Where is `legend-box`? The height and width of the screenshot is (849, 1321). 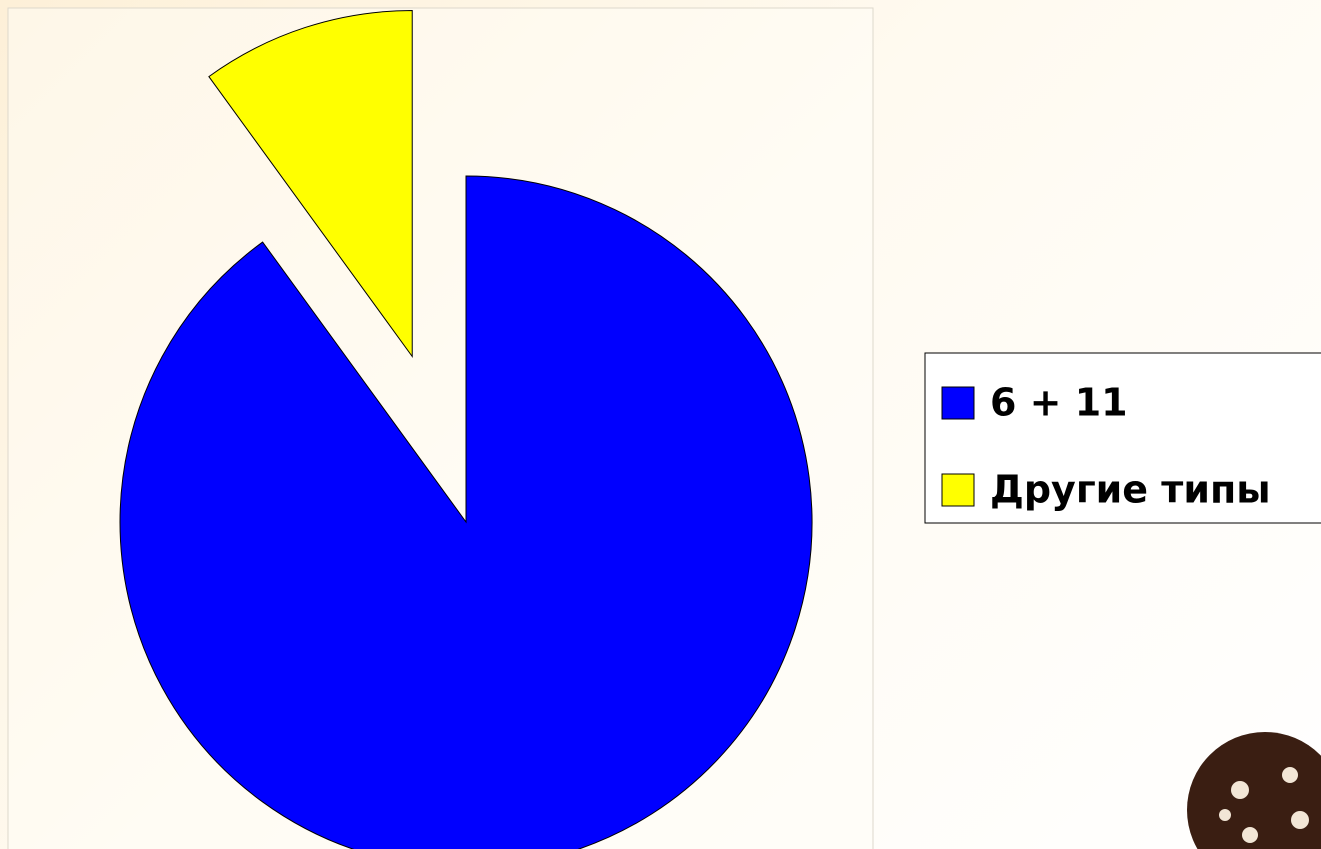
legend-box is located at coordinates (1122, 438).